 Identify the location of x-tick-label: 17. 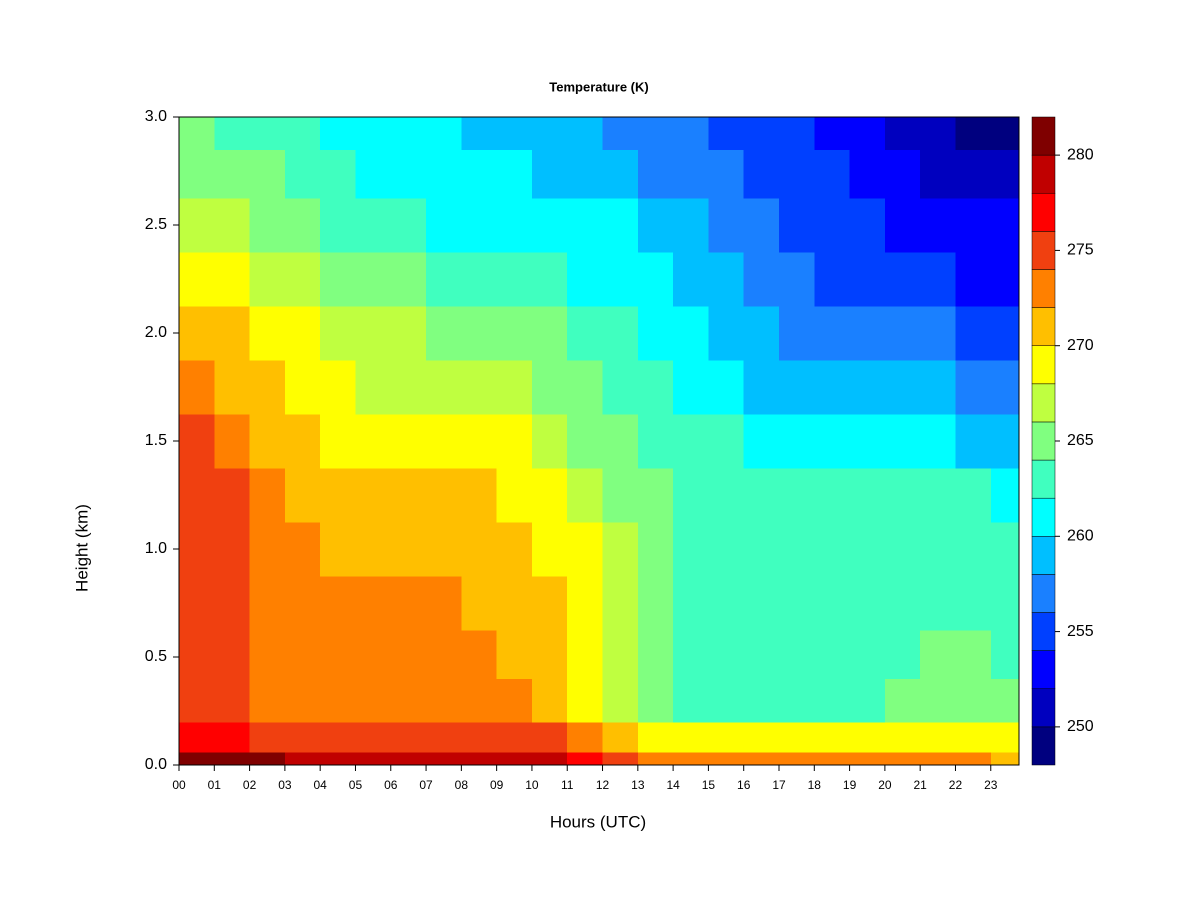
(779, 785).